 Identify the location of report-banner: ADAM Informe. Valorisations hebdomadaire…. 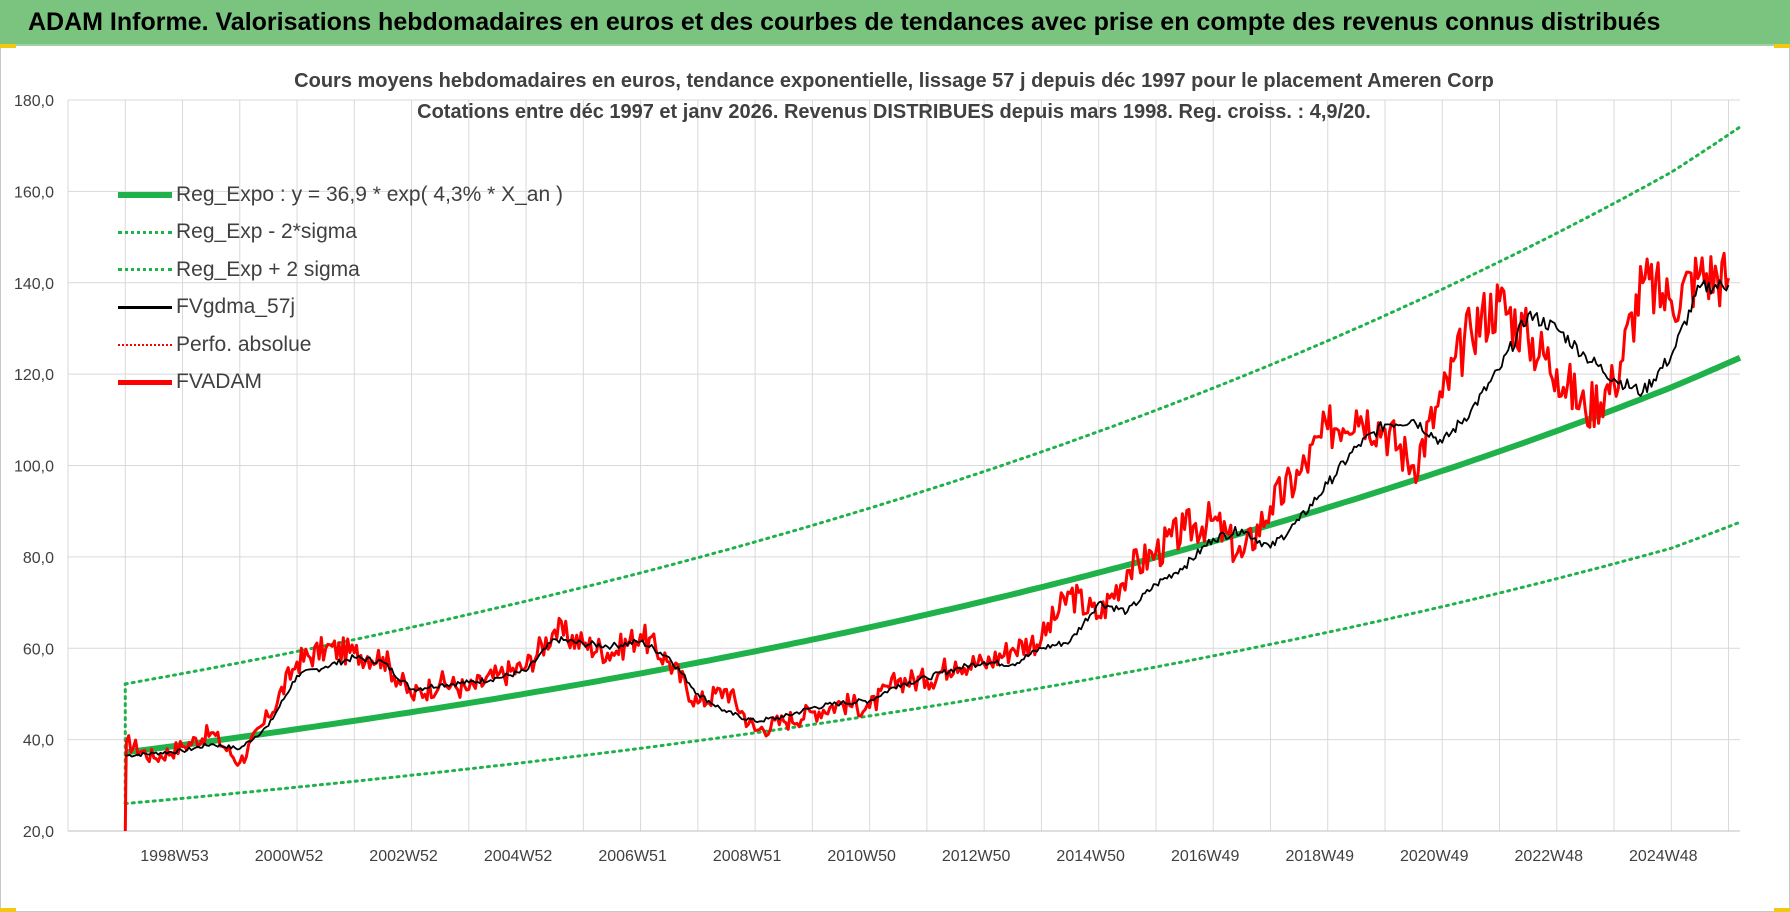
(895, 23).